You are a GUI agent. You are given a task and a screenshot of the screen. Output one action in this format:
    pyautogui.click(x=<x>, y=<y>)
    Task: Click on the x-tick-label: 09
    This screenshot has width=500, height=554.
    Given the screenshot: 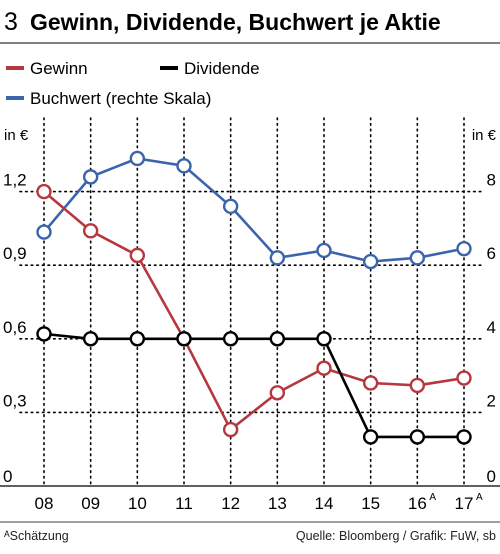 What is the action you would take?
    pyautogui.click(x=90, y=503)
    